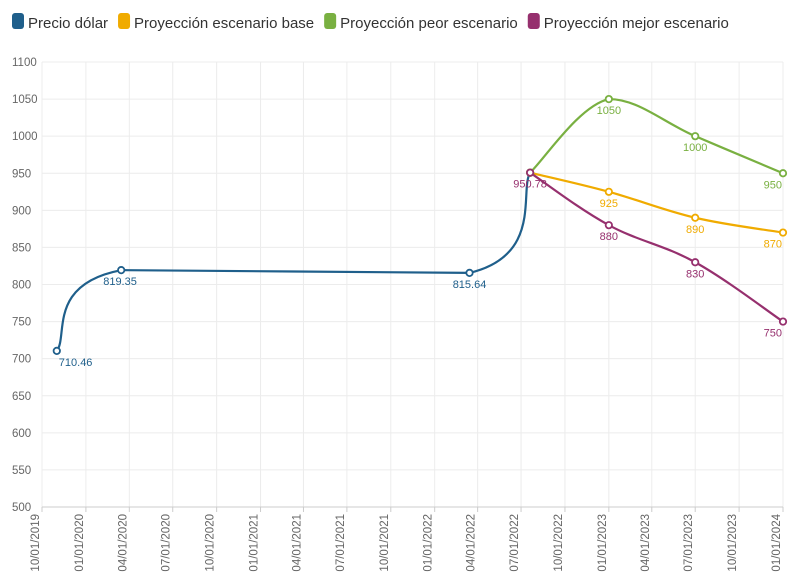  Describe the element at coordinates (21, 434) in the screenshot. I see `y-tick-label-600: 600` at that location.